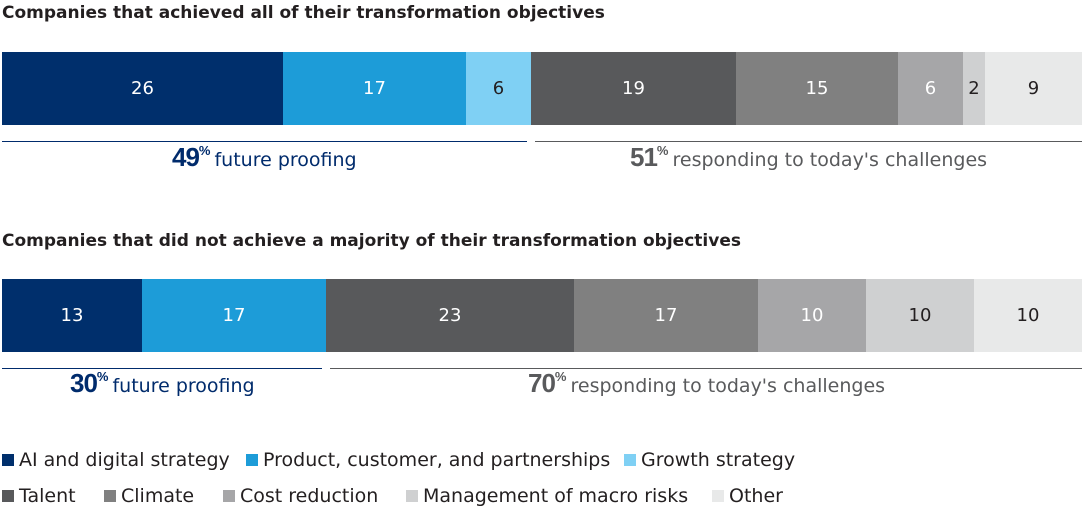 This screenshot has width=1084, height=510. I want to click on legend-item: AI and digital strategy, so click(116, 460).